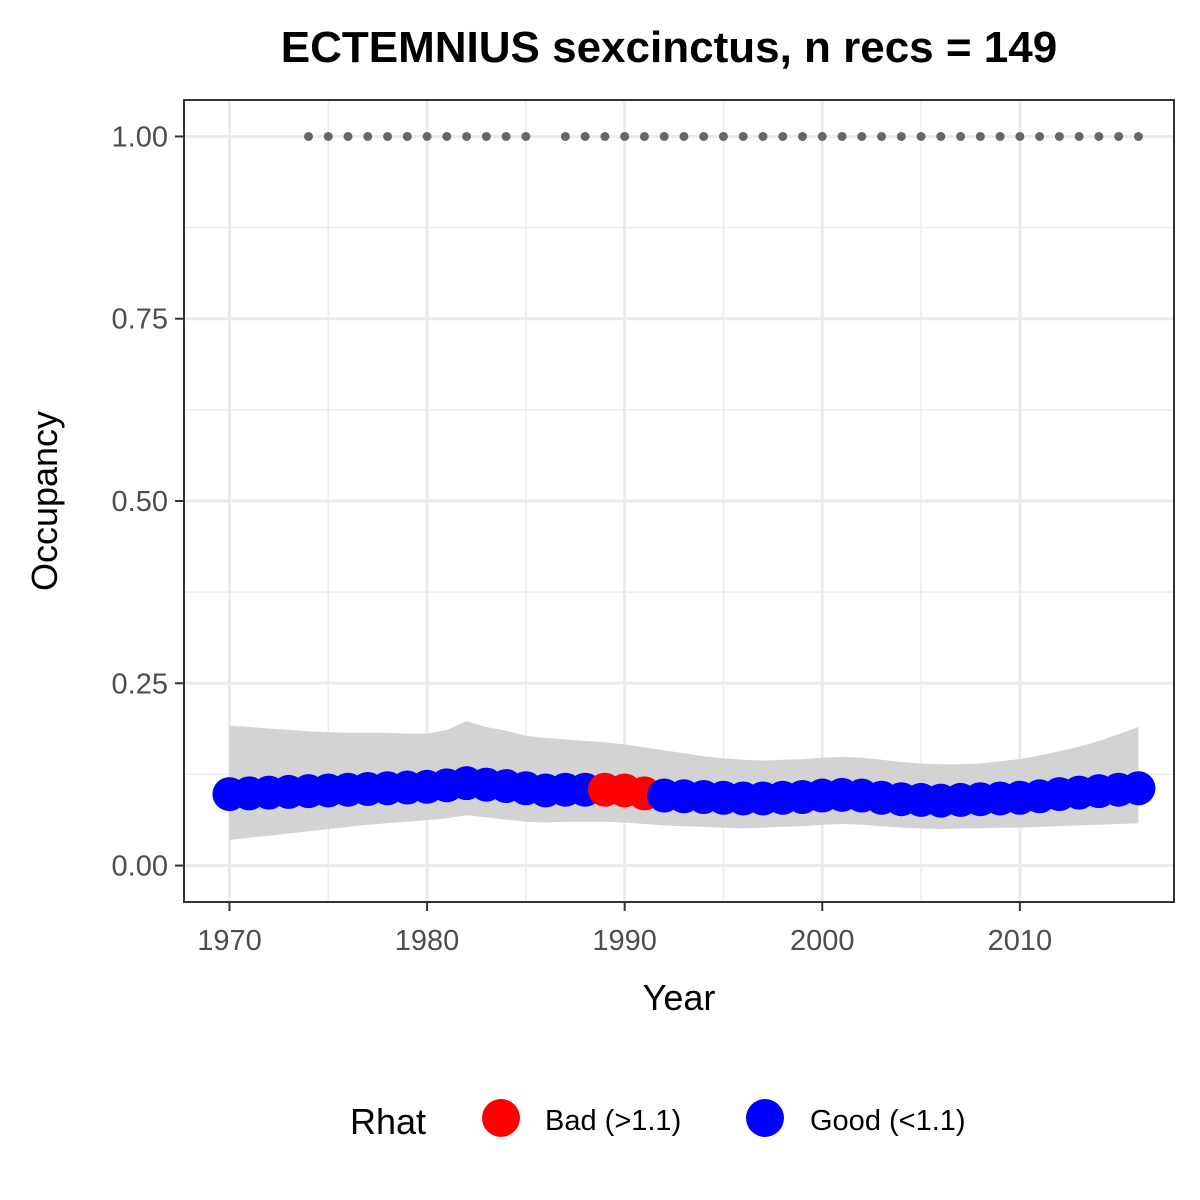  I want to click on x-tick-label: 2000, so click(822, 941).